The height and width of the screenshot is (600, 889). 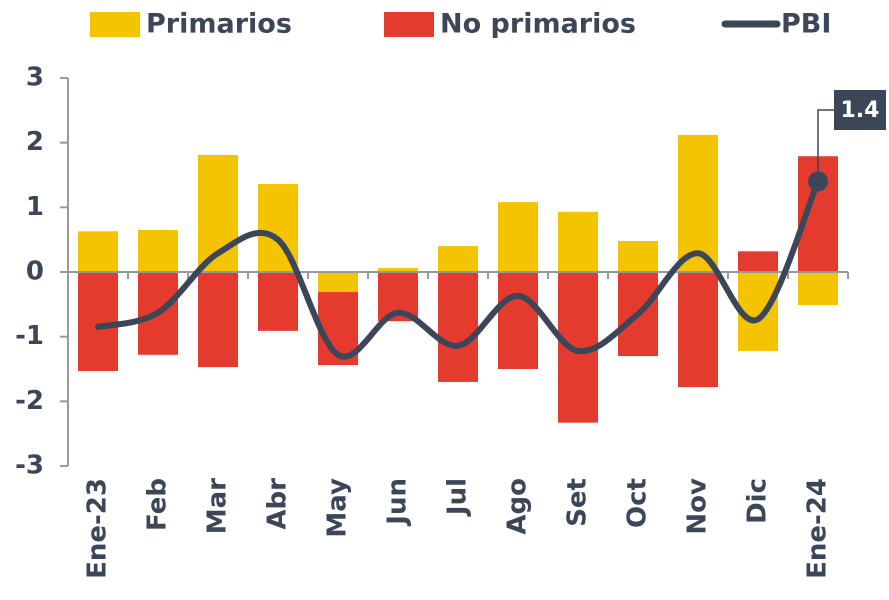 I want to click on y-tick-label: -2, so click(x=29, y=401).